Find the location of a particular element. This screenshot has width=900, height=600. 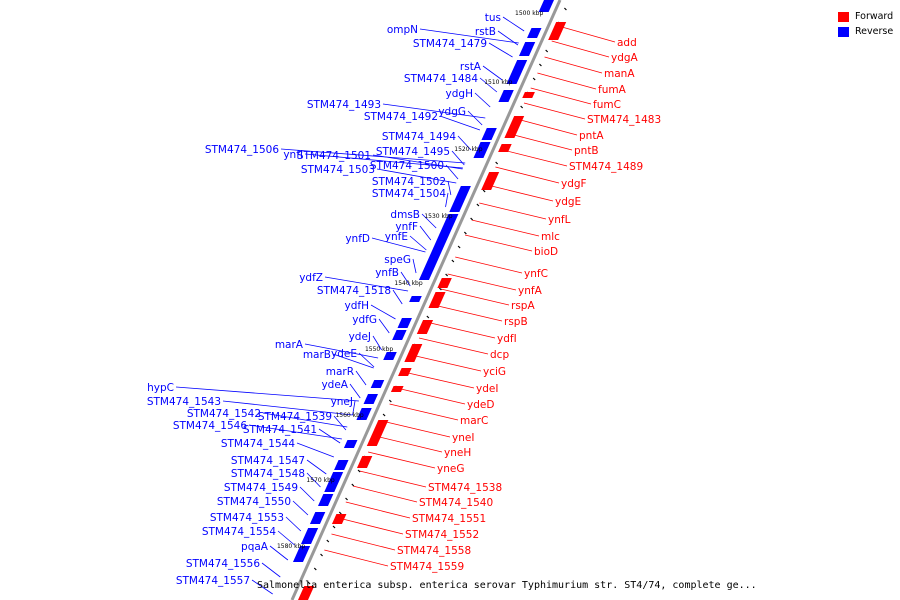

gene-label-stm474-1506: STM474_1506 is located at coordinates (242, 150).